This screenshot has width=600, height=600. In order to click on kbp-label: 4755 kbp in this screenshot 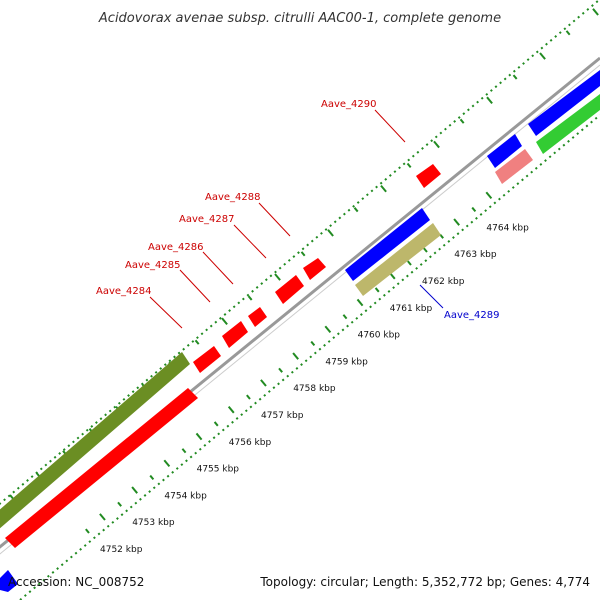, I will do `click(218, 470)`.